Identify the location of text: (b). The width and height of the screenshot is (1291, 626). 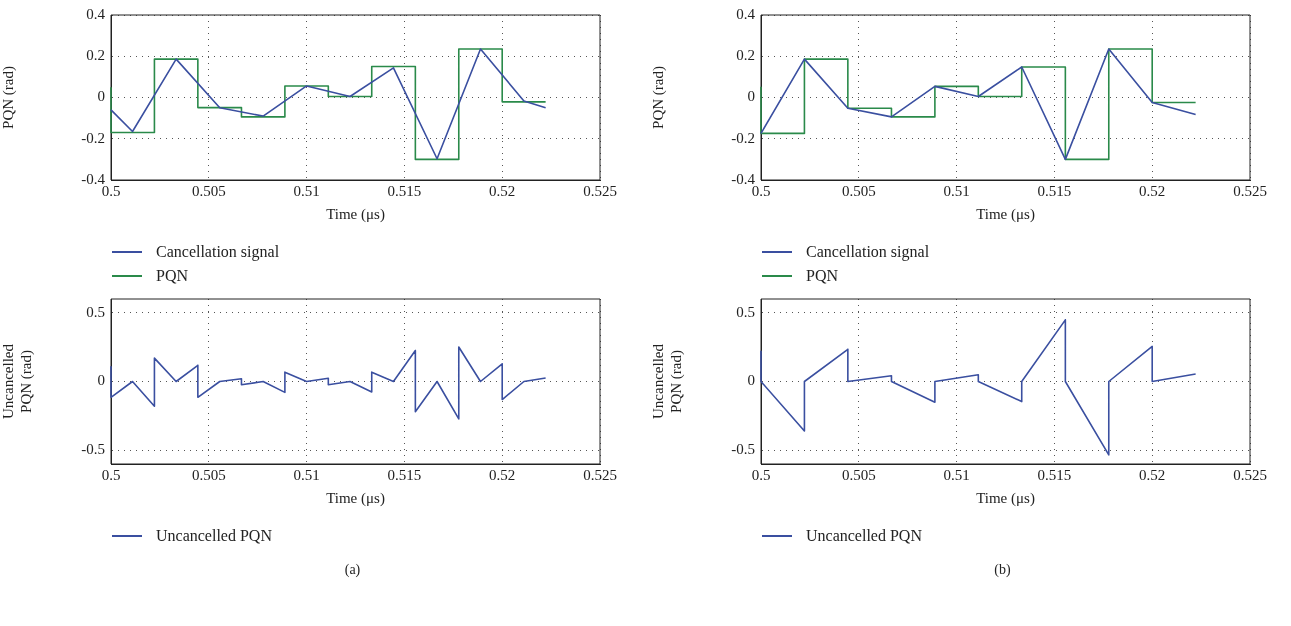
(1002, 570).